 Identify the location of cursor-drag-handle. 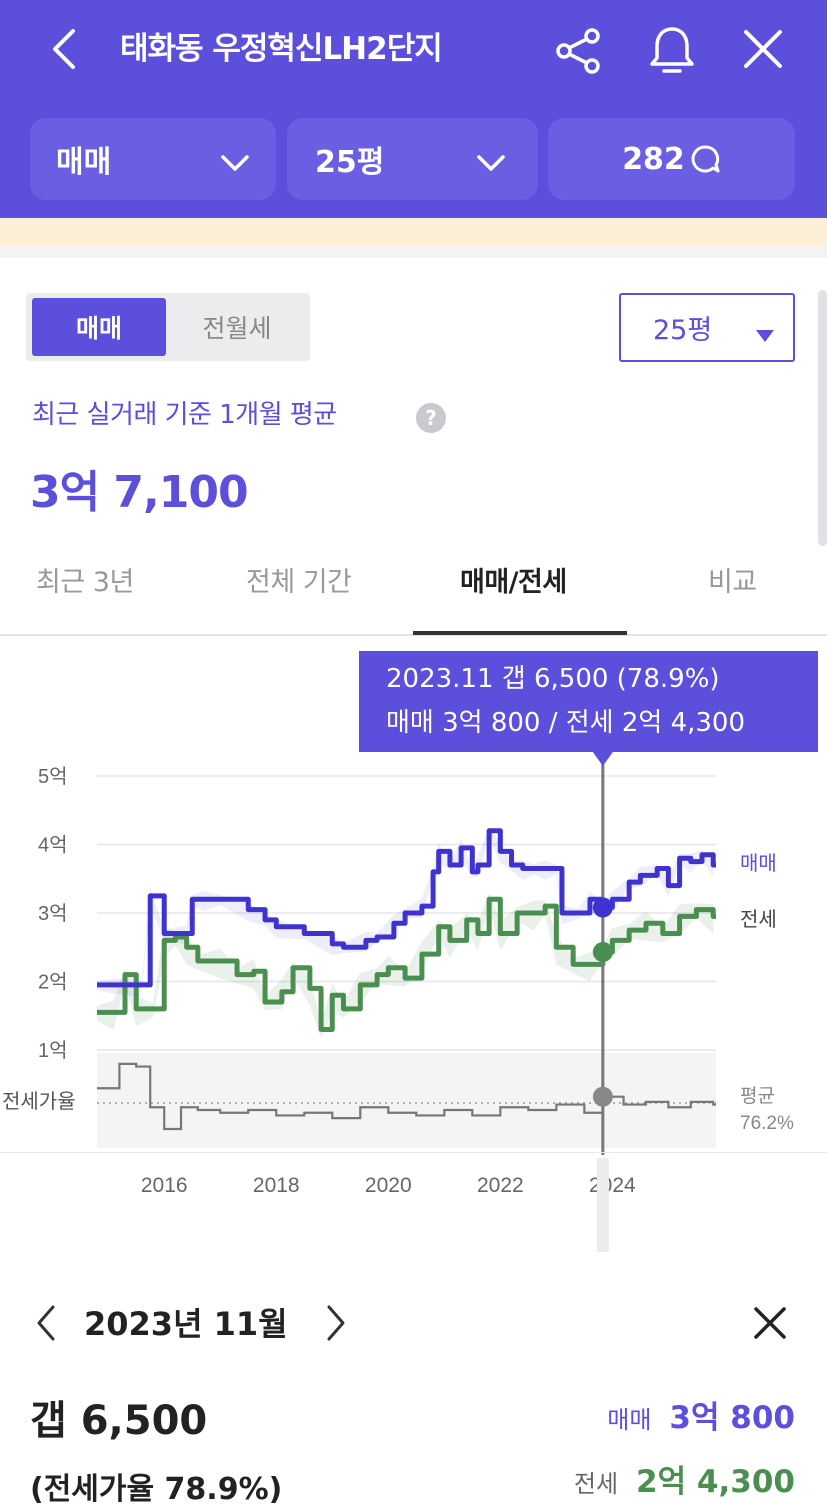
(602, 1205).